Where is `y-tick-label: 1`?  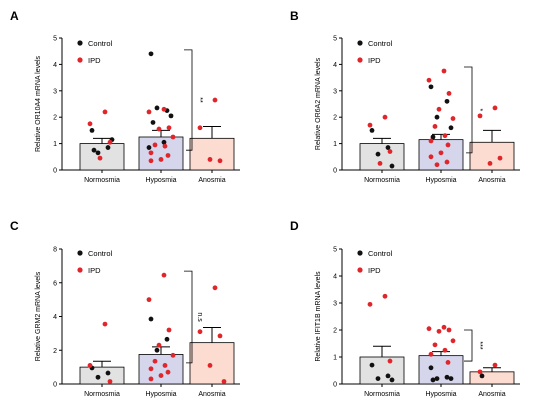
y-tick-label: 1 is located at coordinates (55, 144).